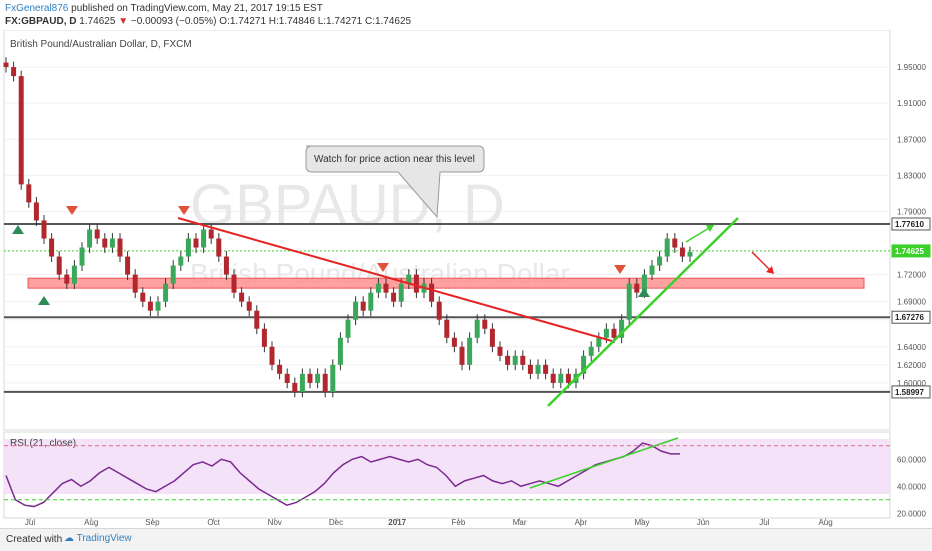 This screenshot has width=932, height=551. I want to click on watermark-main: GBPAUD, D, so click(347, 205).